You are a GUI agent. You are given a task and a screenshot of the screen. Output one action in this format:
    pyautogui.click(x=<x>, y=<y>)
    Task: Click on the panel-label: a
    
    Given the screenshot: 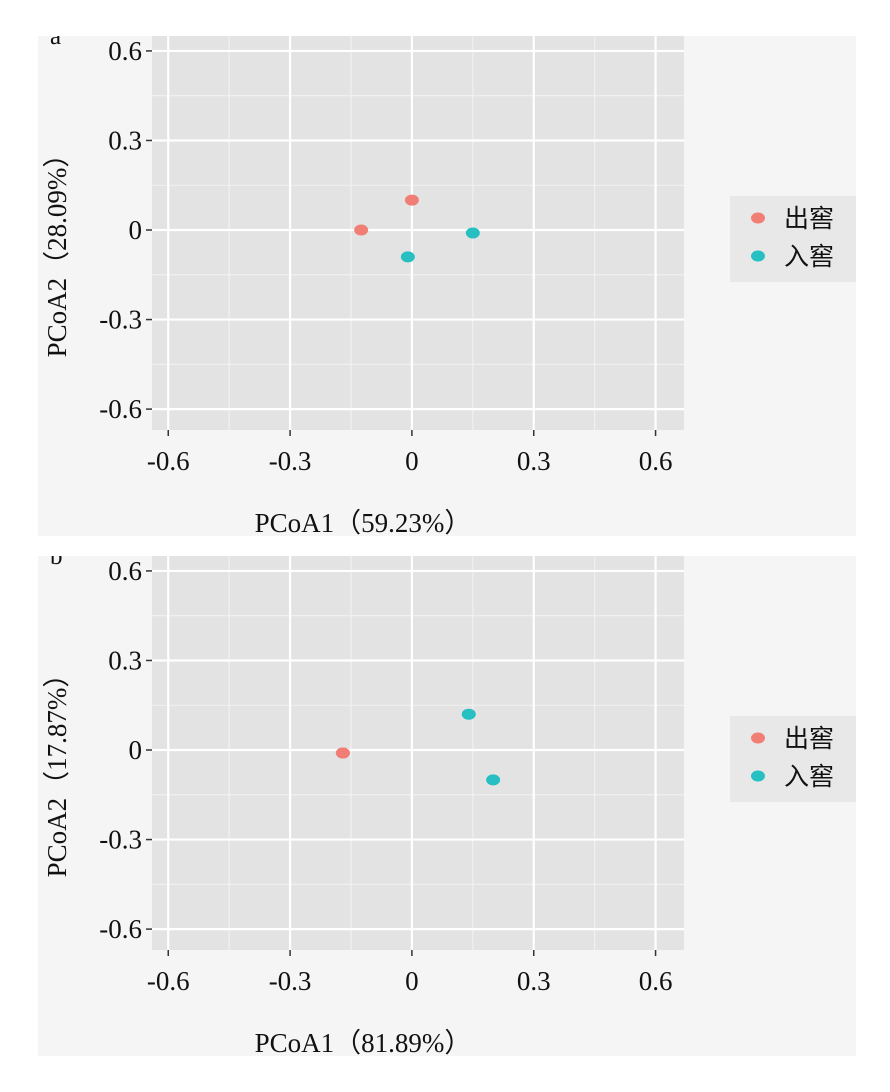 What is the action you would take?
    pyautogui.click(x=55, y=43)
    